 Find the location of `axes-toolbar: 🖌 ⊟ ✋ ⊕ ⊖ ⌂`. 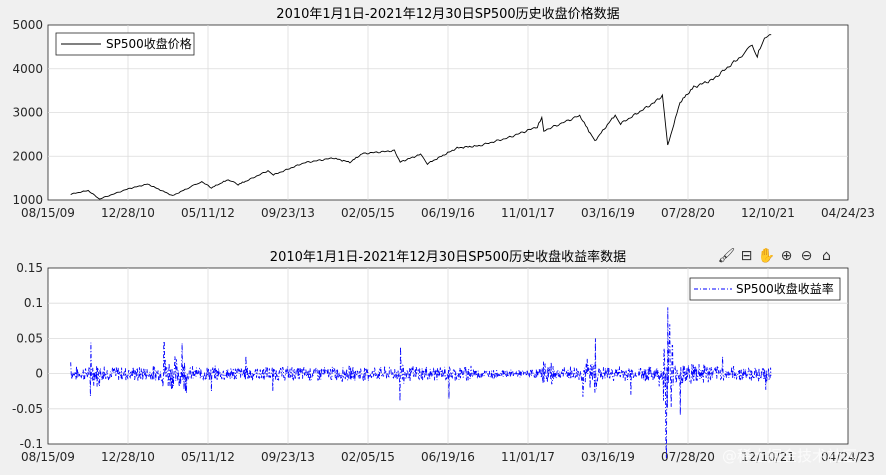

axes-toolbar: 🖌 ⊟ ✋ ⊕ ⊖ ⌂ is located at coordinates (776, 256).